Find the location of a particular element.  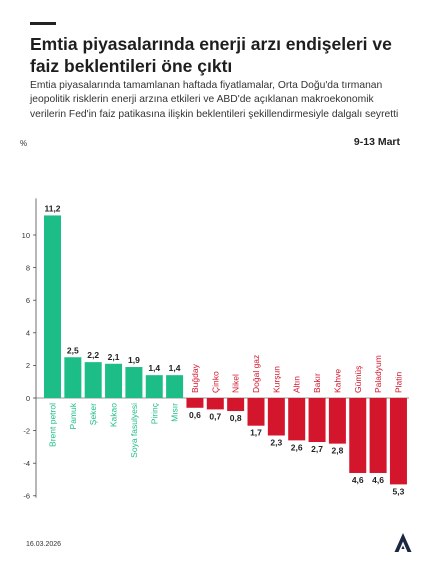

category-label: Kakao is located at coordinates (114, 415).